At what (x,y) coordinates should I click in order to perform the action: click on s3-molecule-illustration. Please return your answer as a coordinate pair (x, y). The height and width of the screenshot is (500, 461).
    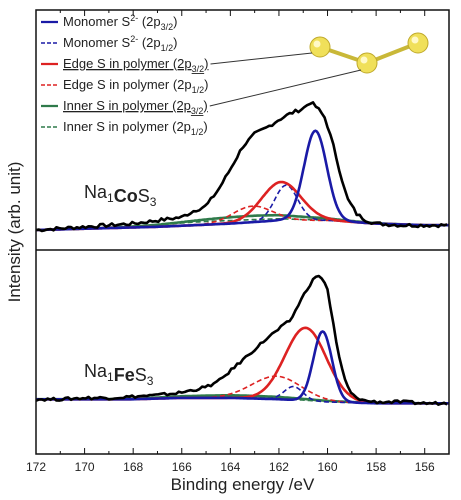
    Looking at the image, I should click on (319, 69).